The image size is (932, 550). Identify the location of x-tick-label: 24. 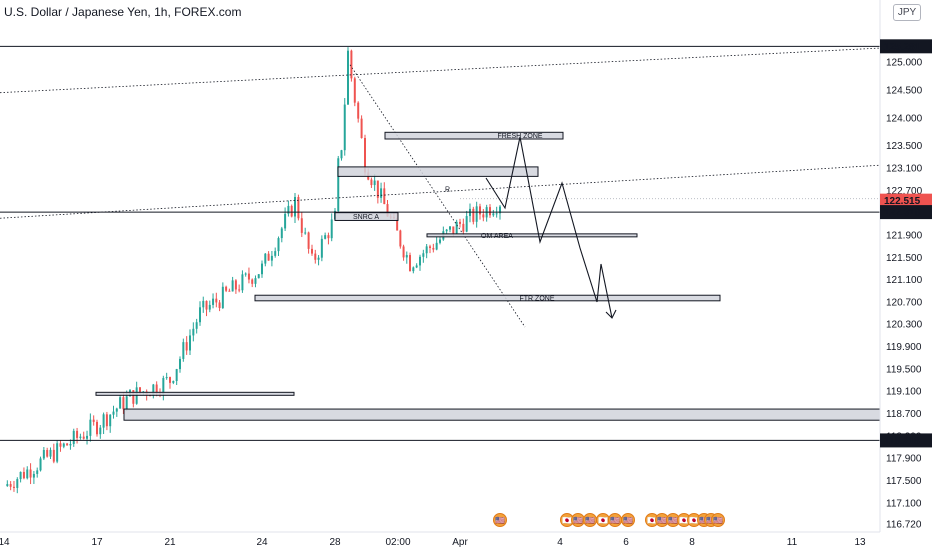
(262, 542).